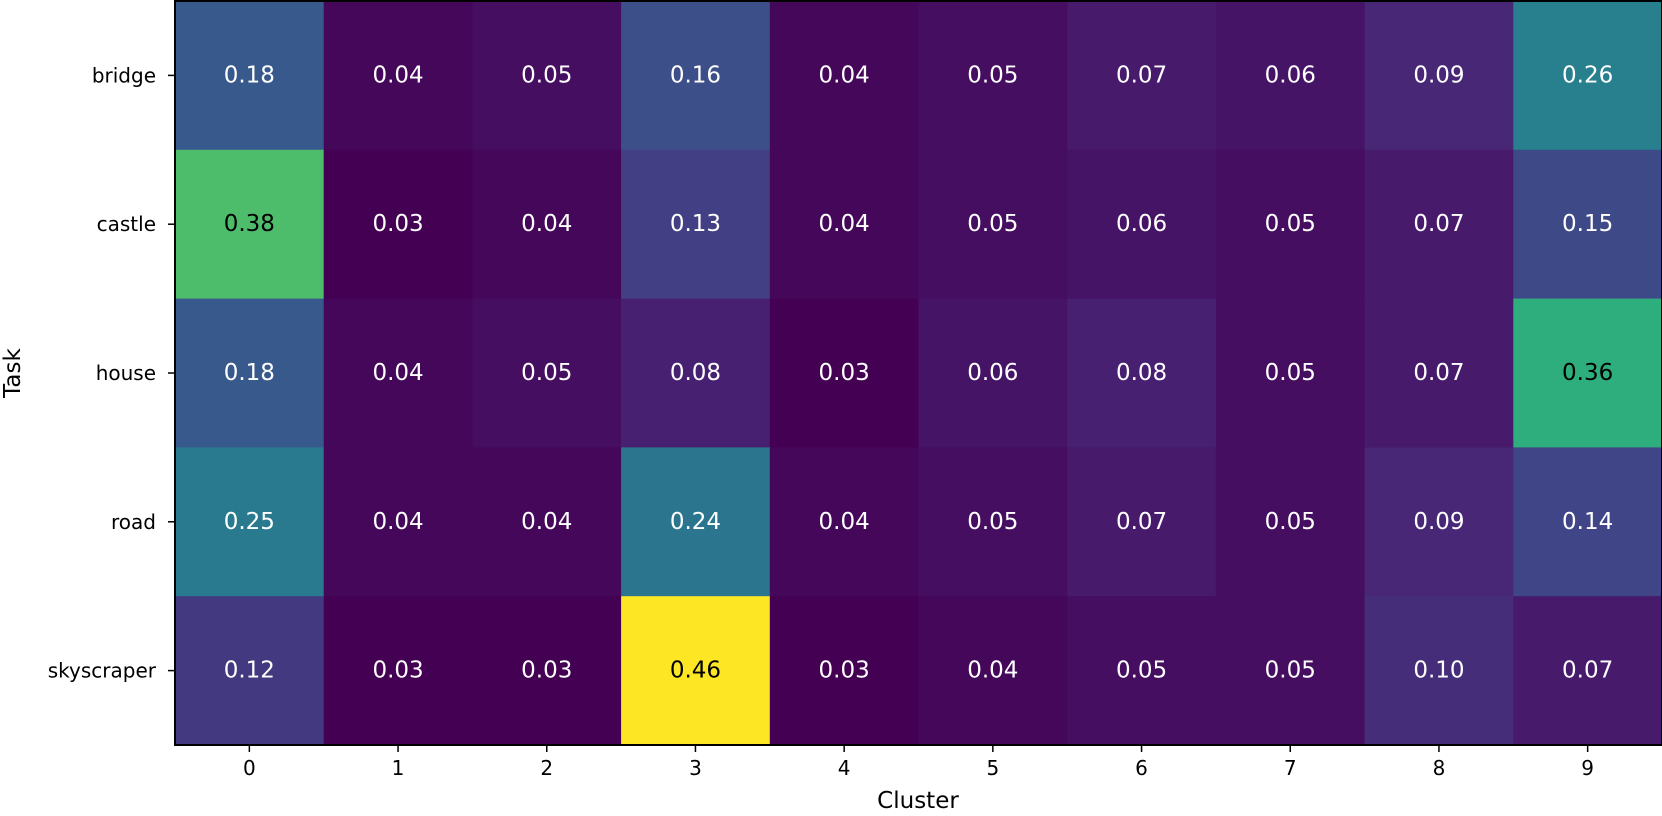 The height and width of the screenshot is (816, 1662). I want to click on y-tick-label: road, so click(133, 522).